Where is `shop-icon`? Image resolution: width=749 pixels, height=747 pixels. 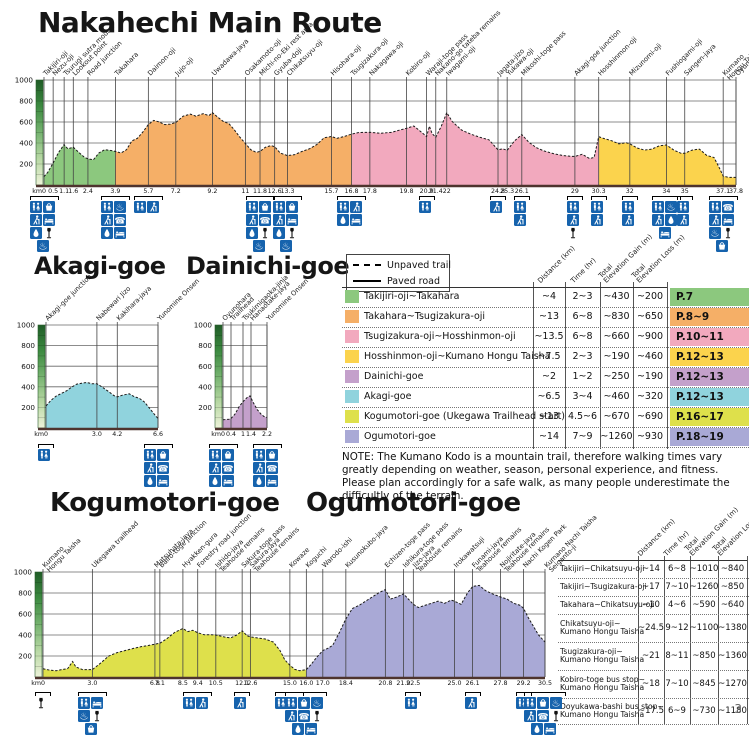 shop-icon is located at coordinates (722, 246).